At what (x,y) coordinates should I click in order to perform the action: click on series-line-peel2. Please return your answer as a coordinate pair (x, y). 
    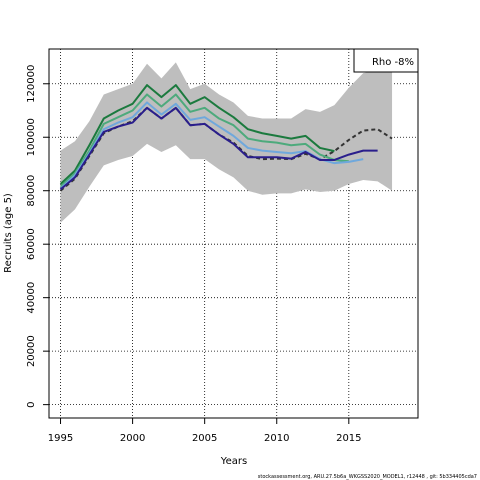
    Looking at the image, I should click on (204, 140).